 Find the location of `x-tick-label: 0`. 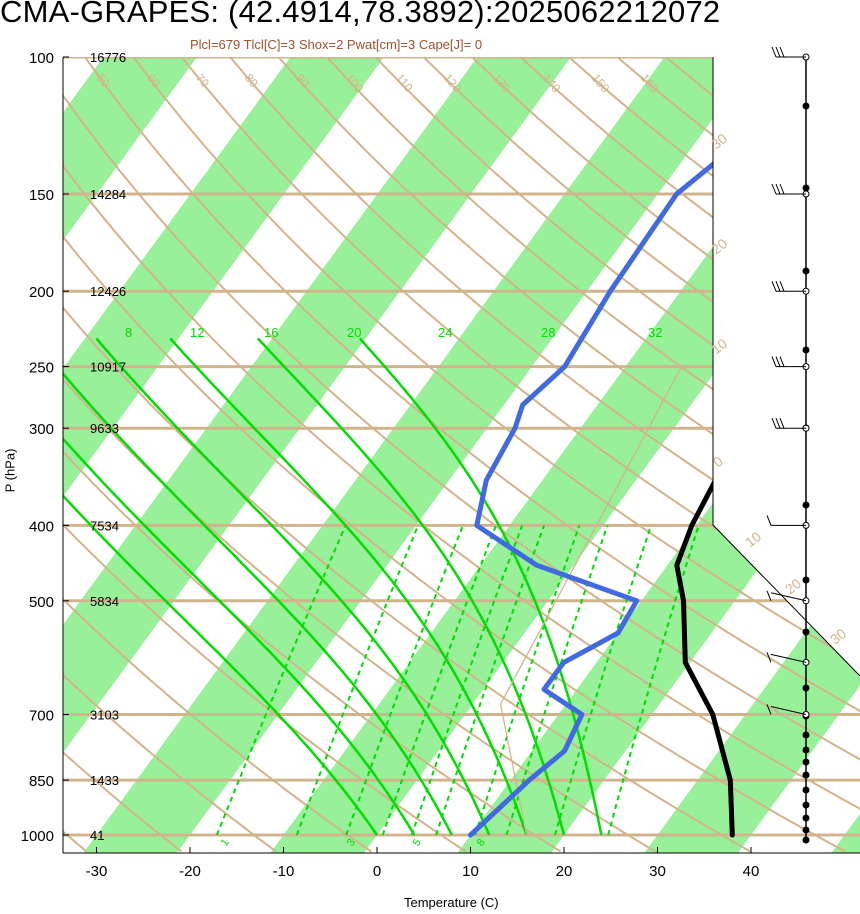

x-tick-label: 0 is located at coordinates (377, 871).